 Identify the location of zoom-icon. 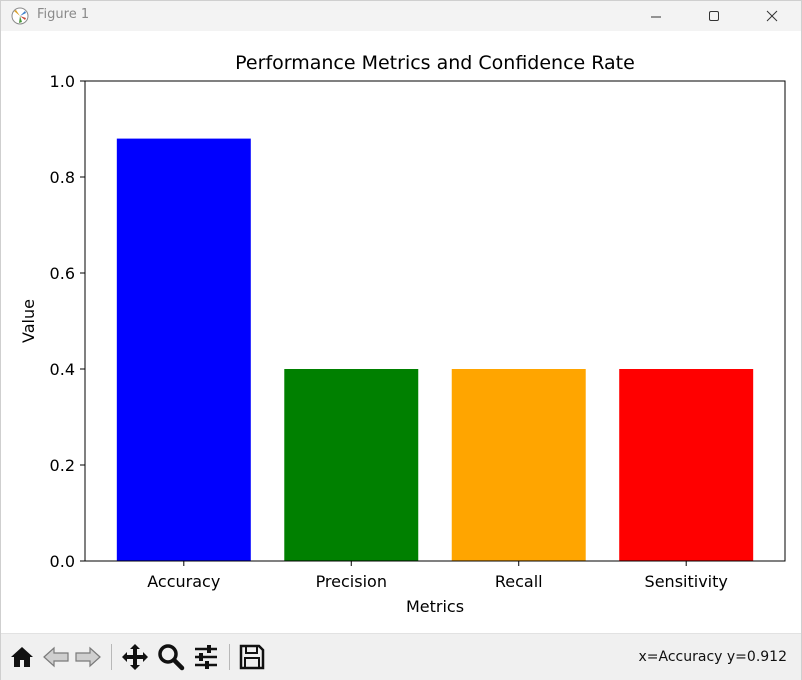
(171, 657).